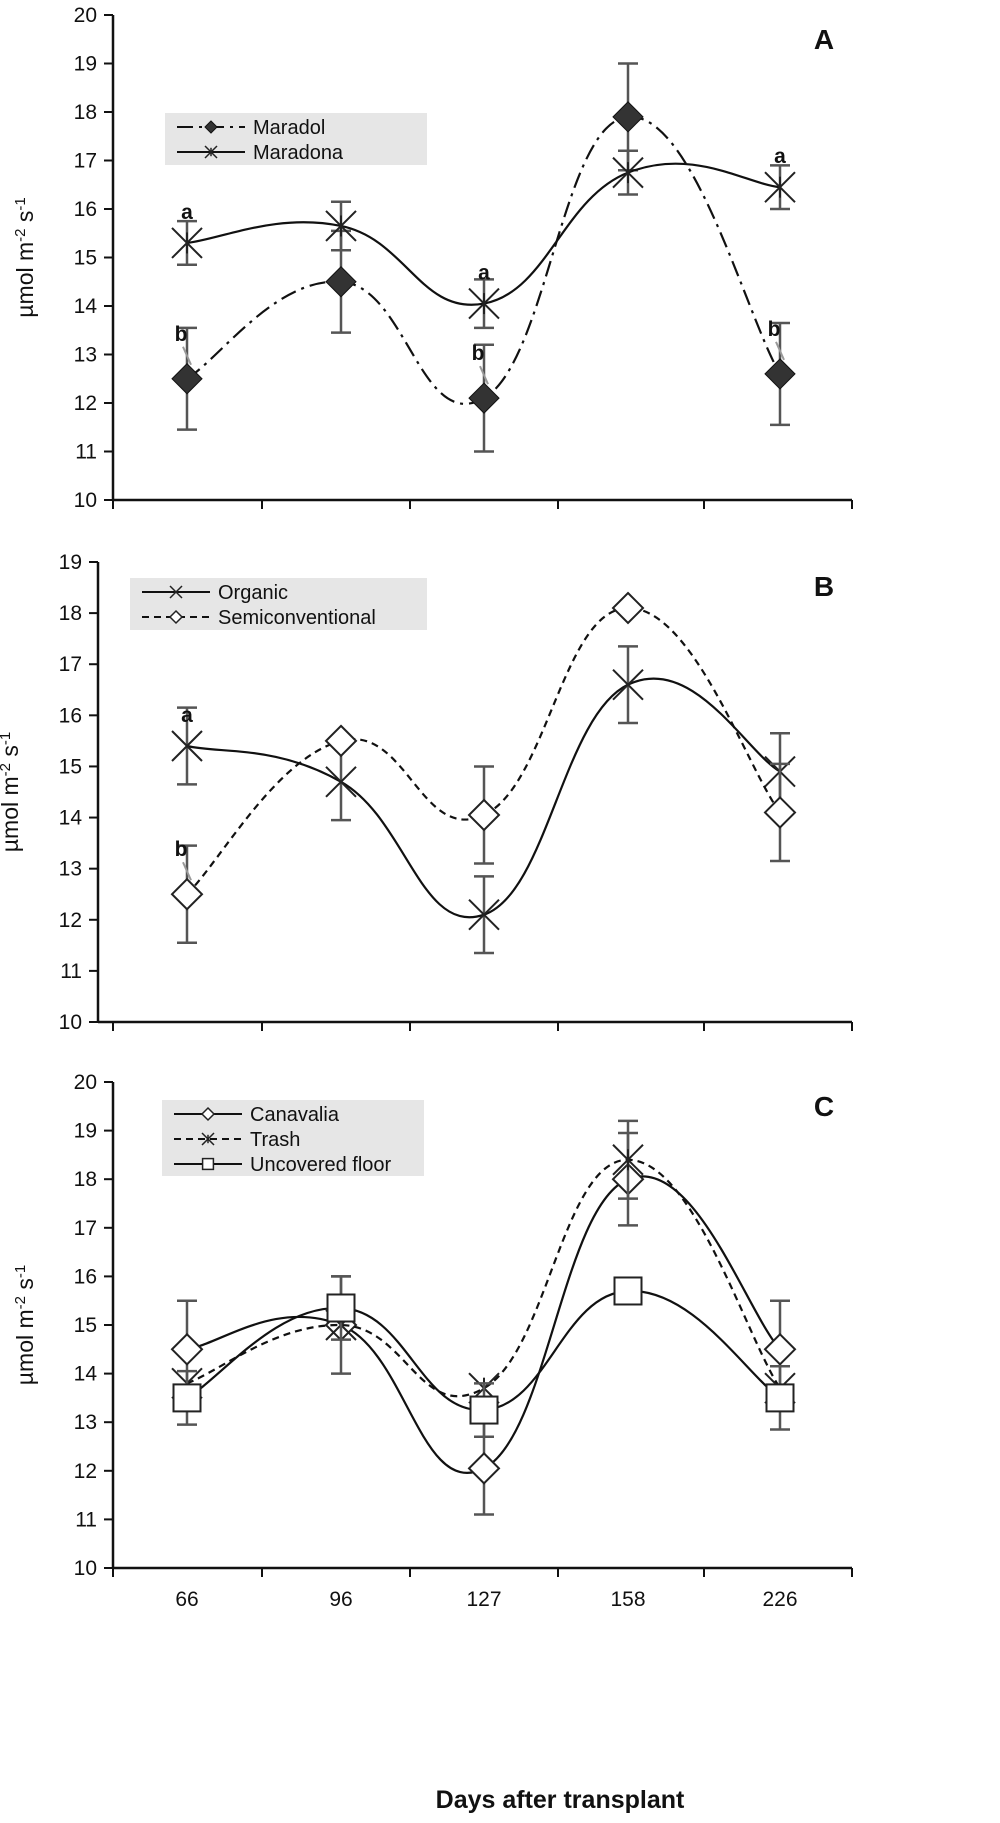 Image resolution: width=1000 pixels, height=1823 pixels. I want to click on series-maradona: a a a, so click(483, 237).